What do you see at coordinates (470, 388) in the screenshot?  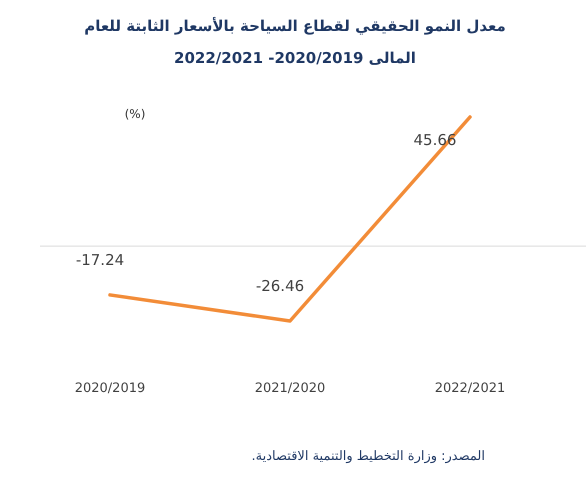 I see `x-tick-label: 2022/2021` at bounding box center [470, 388].